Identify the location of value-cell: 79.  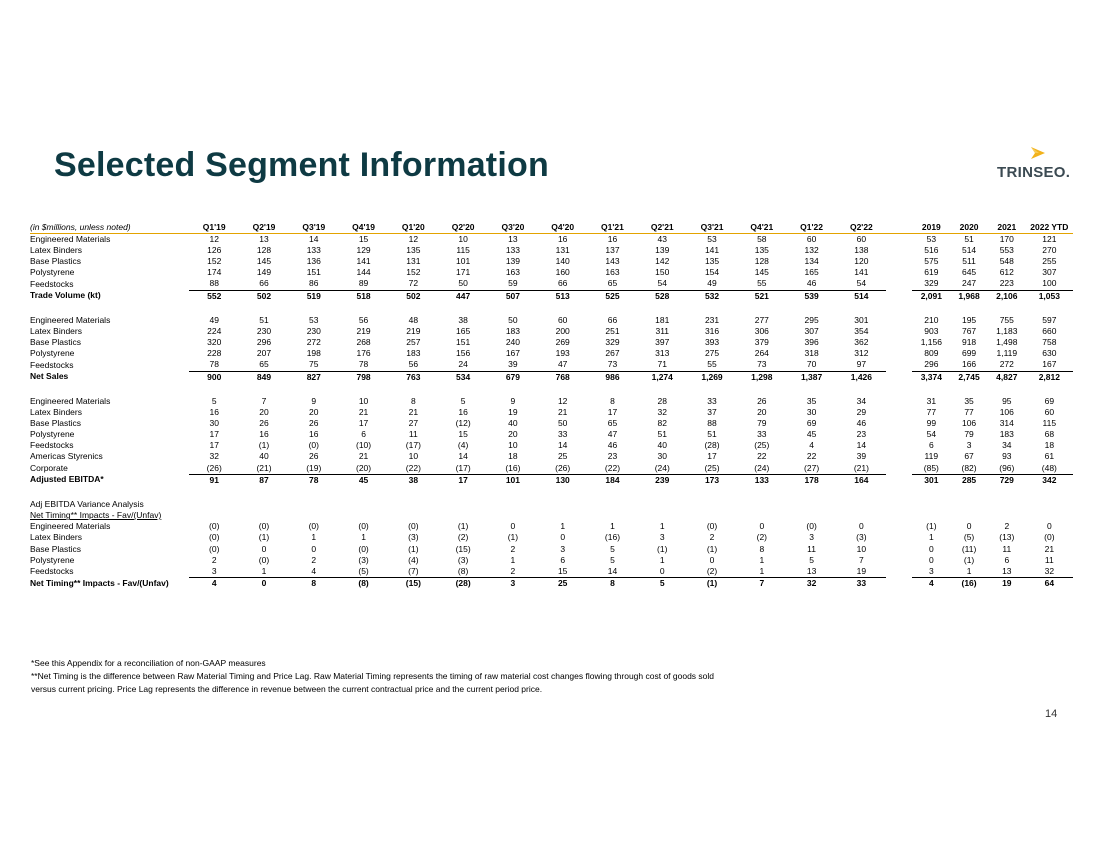
(762, 423).